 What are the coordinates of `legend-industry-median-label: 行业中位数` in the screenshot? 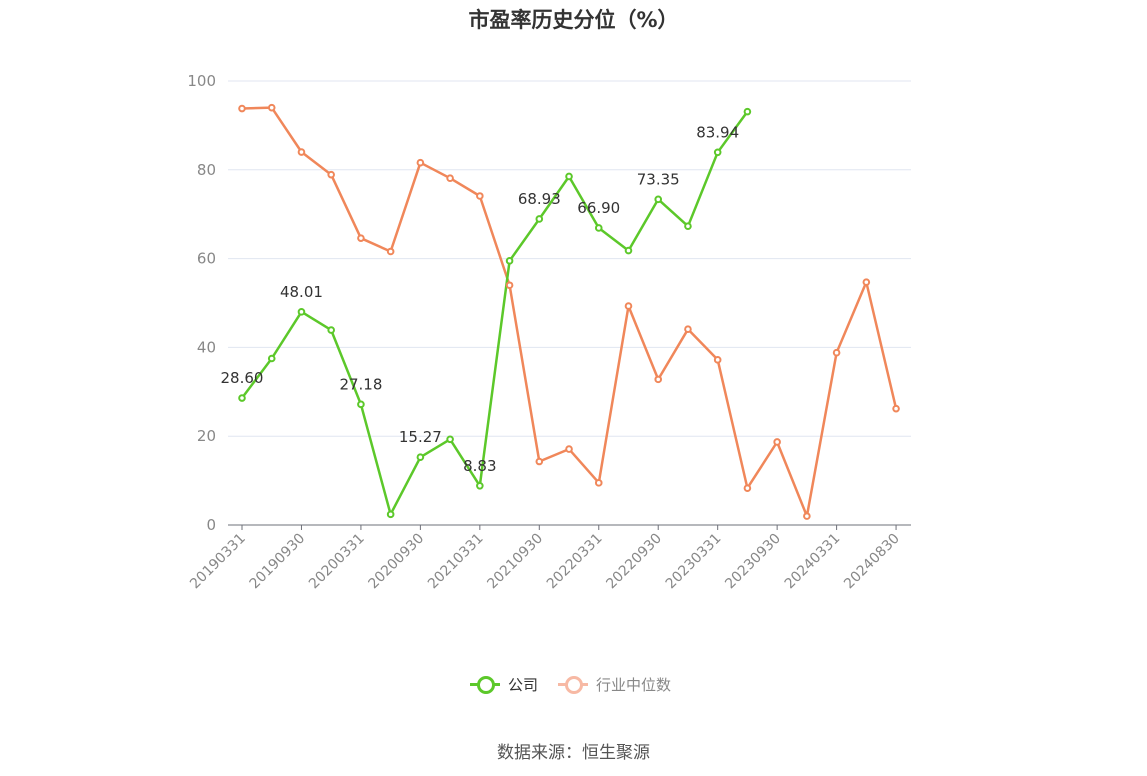 It's located at (634, 684).